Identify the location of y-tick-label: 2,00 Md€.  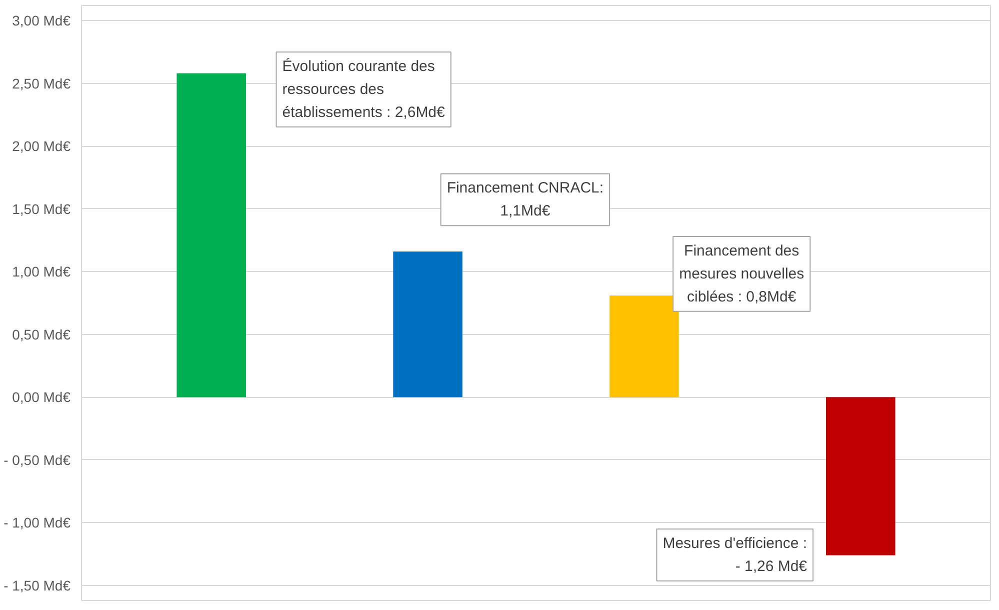
(41, 146).